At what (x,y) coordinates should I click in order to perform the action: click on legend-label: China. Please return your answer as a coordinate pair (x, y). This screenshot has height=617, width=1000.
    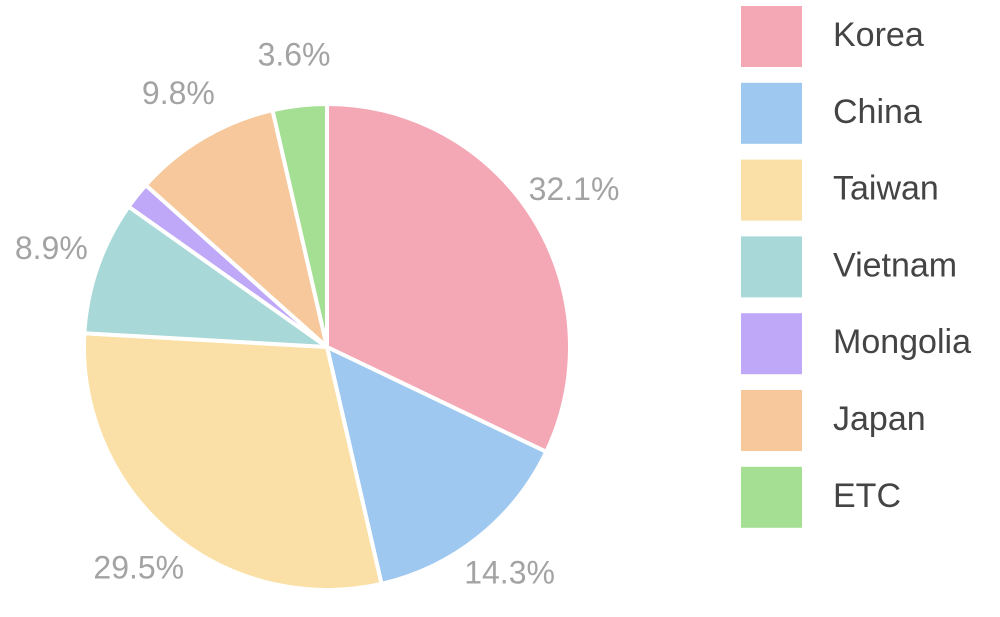
    Looking at the image, I should click on (877, 112).